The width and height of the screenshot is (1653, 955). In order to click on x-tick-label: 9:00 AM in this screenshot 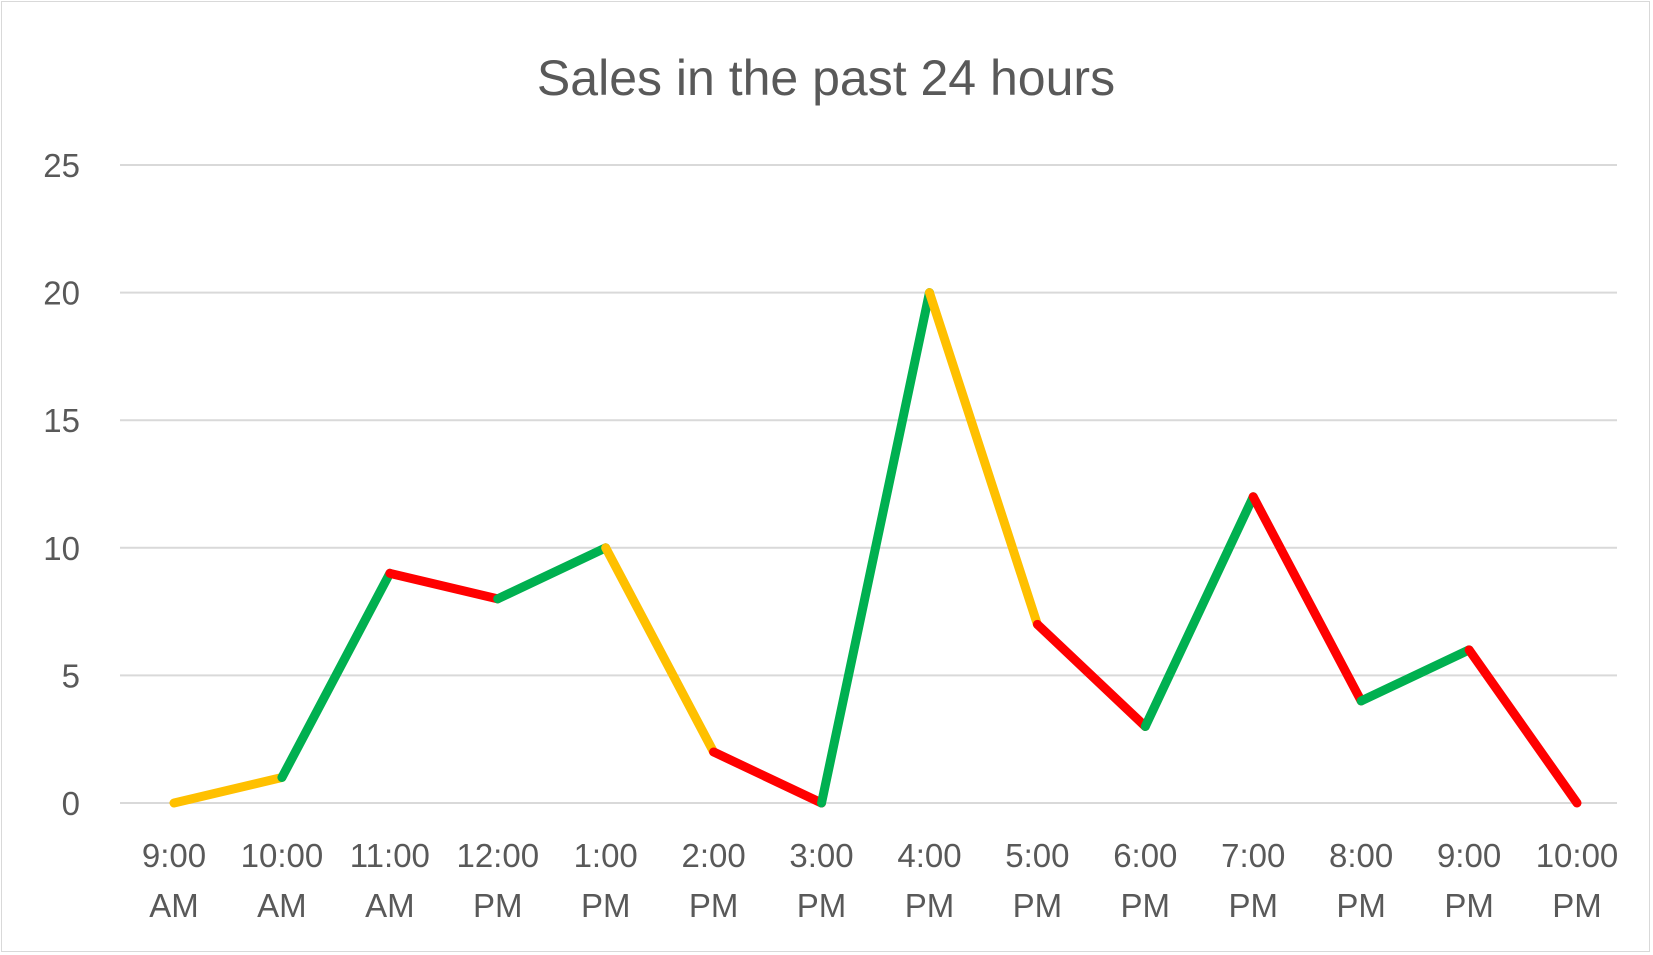, I will do `click(174, 880)`.